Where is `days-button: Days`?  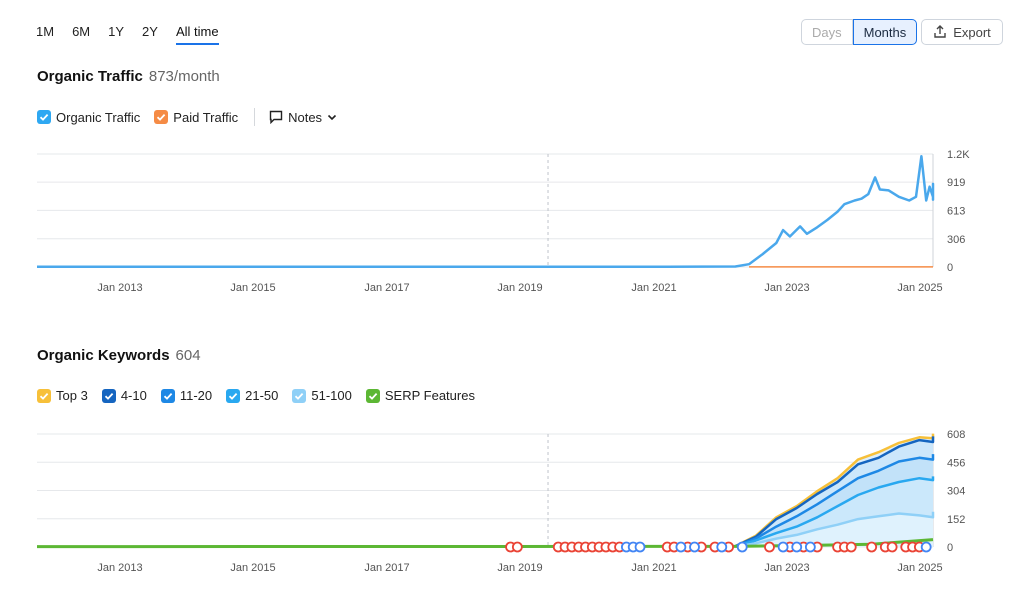
days-button: Days is located at coordinates (827, 32).